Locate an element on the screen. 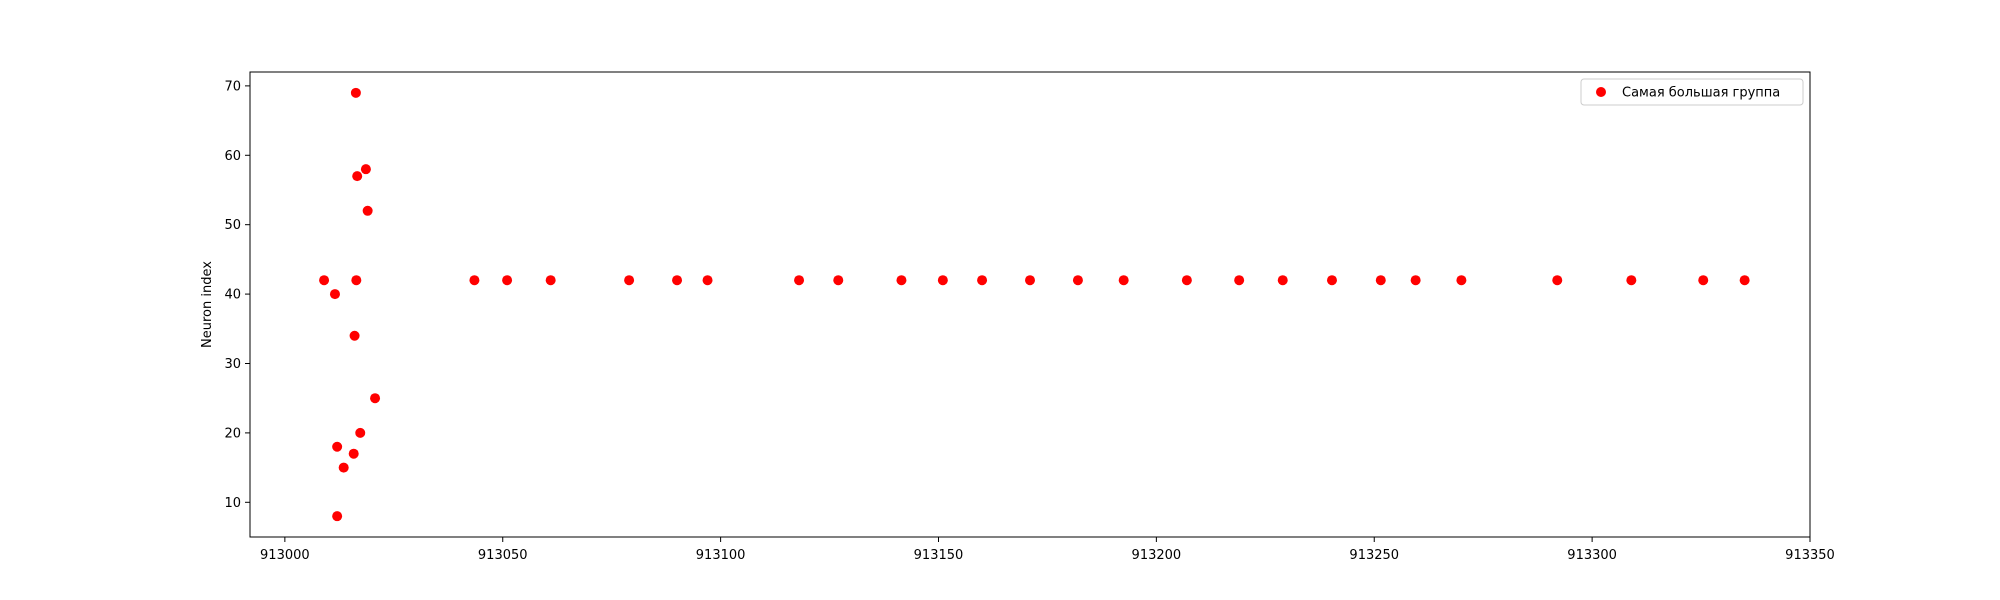  x-tick-label: 913150 is located at coordinates (939, 555).